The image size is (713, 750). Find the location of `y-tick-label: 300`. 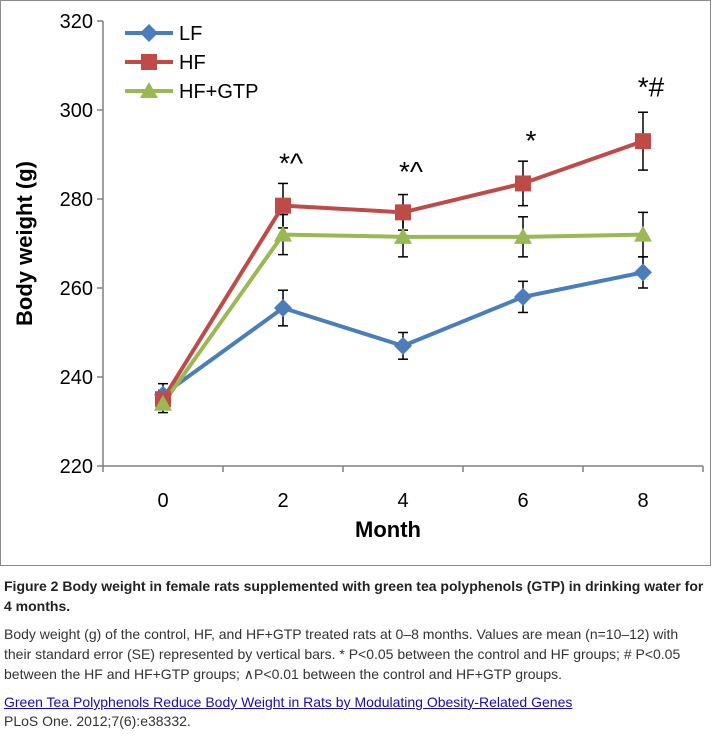

y-tick-label: 300 is located at coordinates (76, 111).